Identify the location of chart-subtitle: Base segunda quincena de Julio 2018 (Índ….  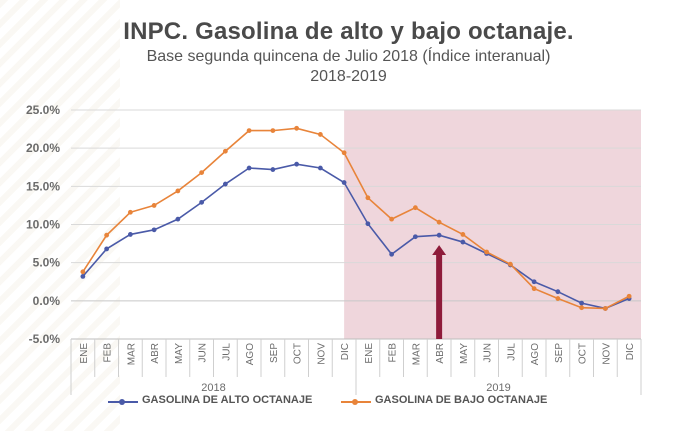
(348, 56).